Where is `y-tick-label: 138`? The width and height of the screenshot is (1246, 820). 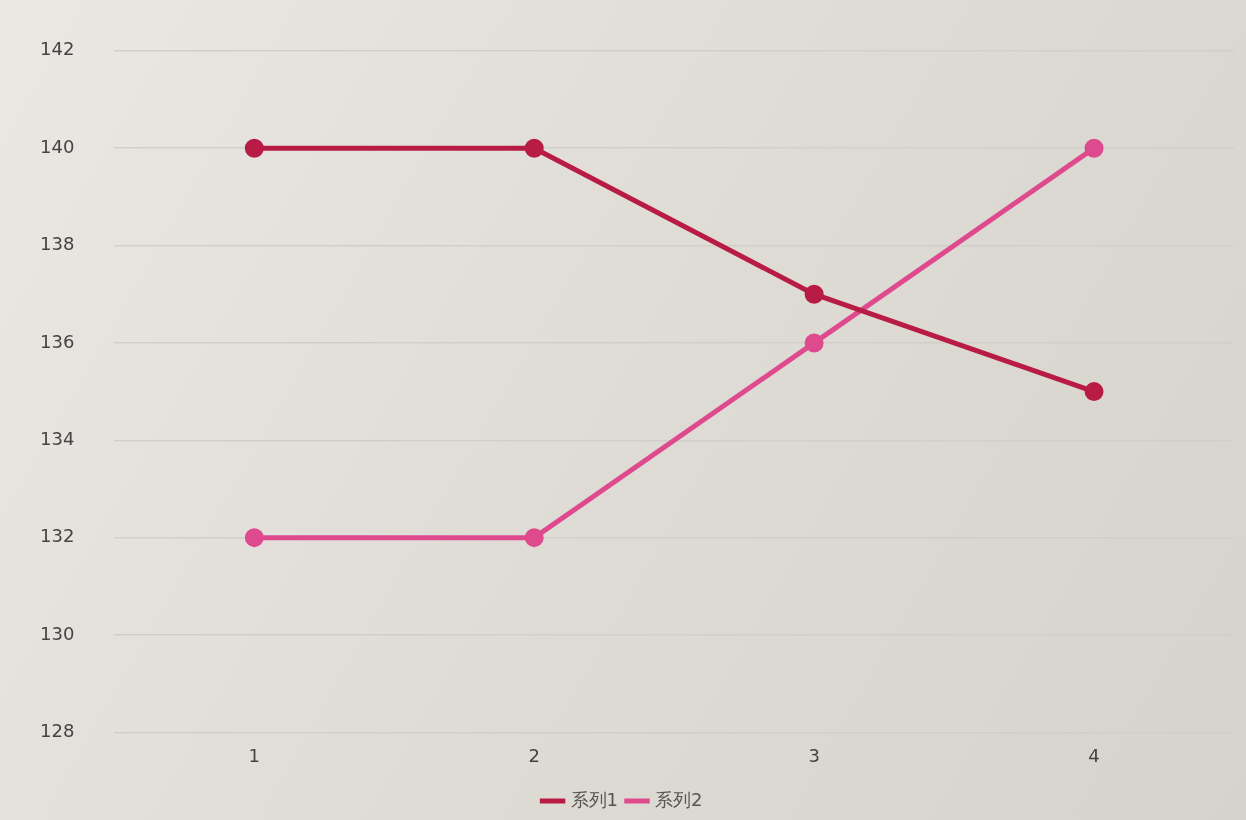 y-tick-label: 138 is located at coordinates (57, 244).